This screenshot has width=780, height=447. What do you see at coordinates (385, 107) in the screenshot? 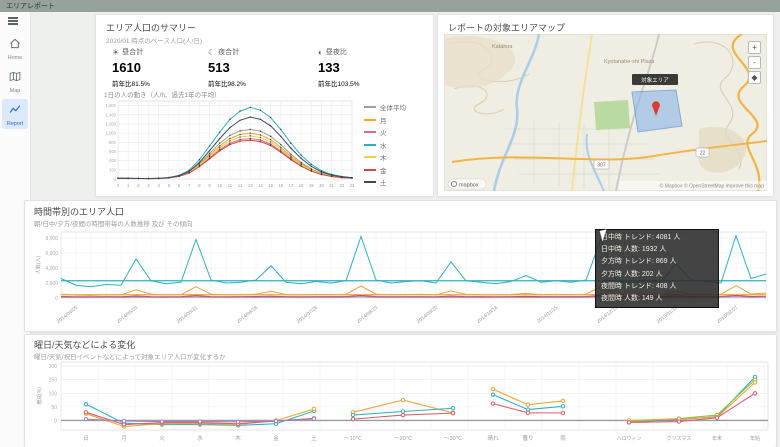
I see `legend-item: 全体平均` at bounding box center [385, 107].